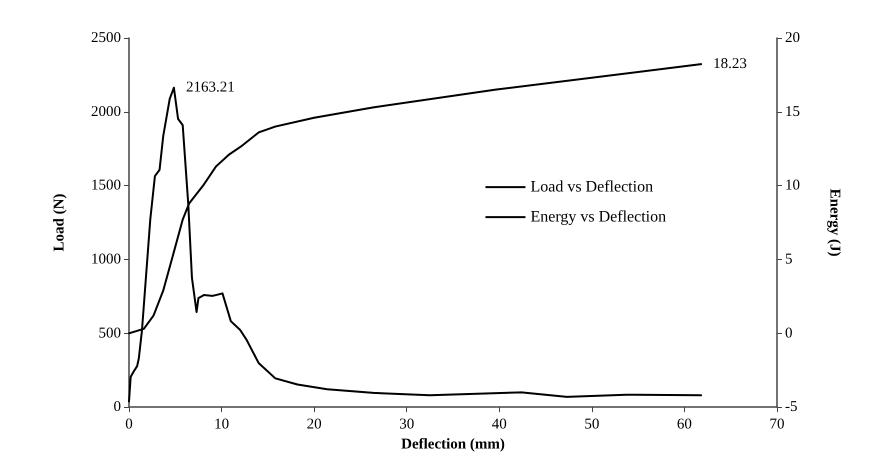  What do you see at coordinates (792, 38) in the screenshot?
I see `y2-tick-label: 20` at bounding box center [792, 38].